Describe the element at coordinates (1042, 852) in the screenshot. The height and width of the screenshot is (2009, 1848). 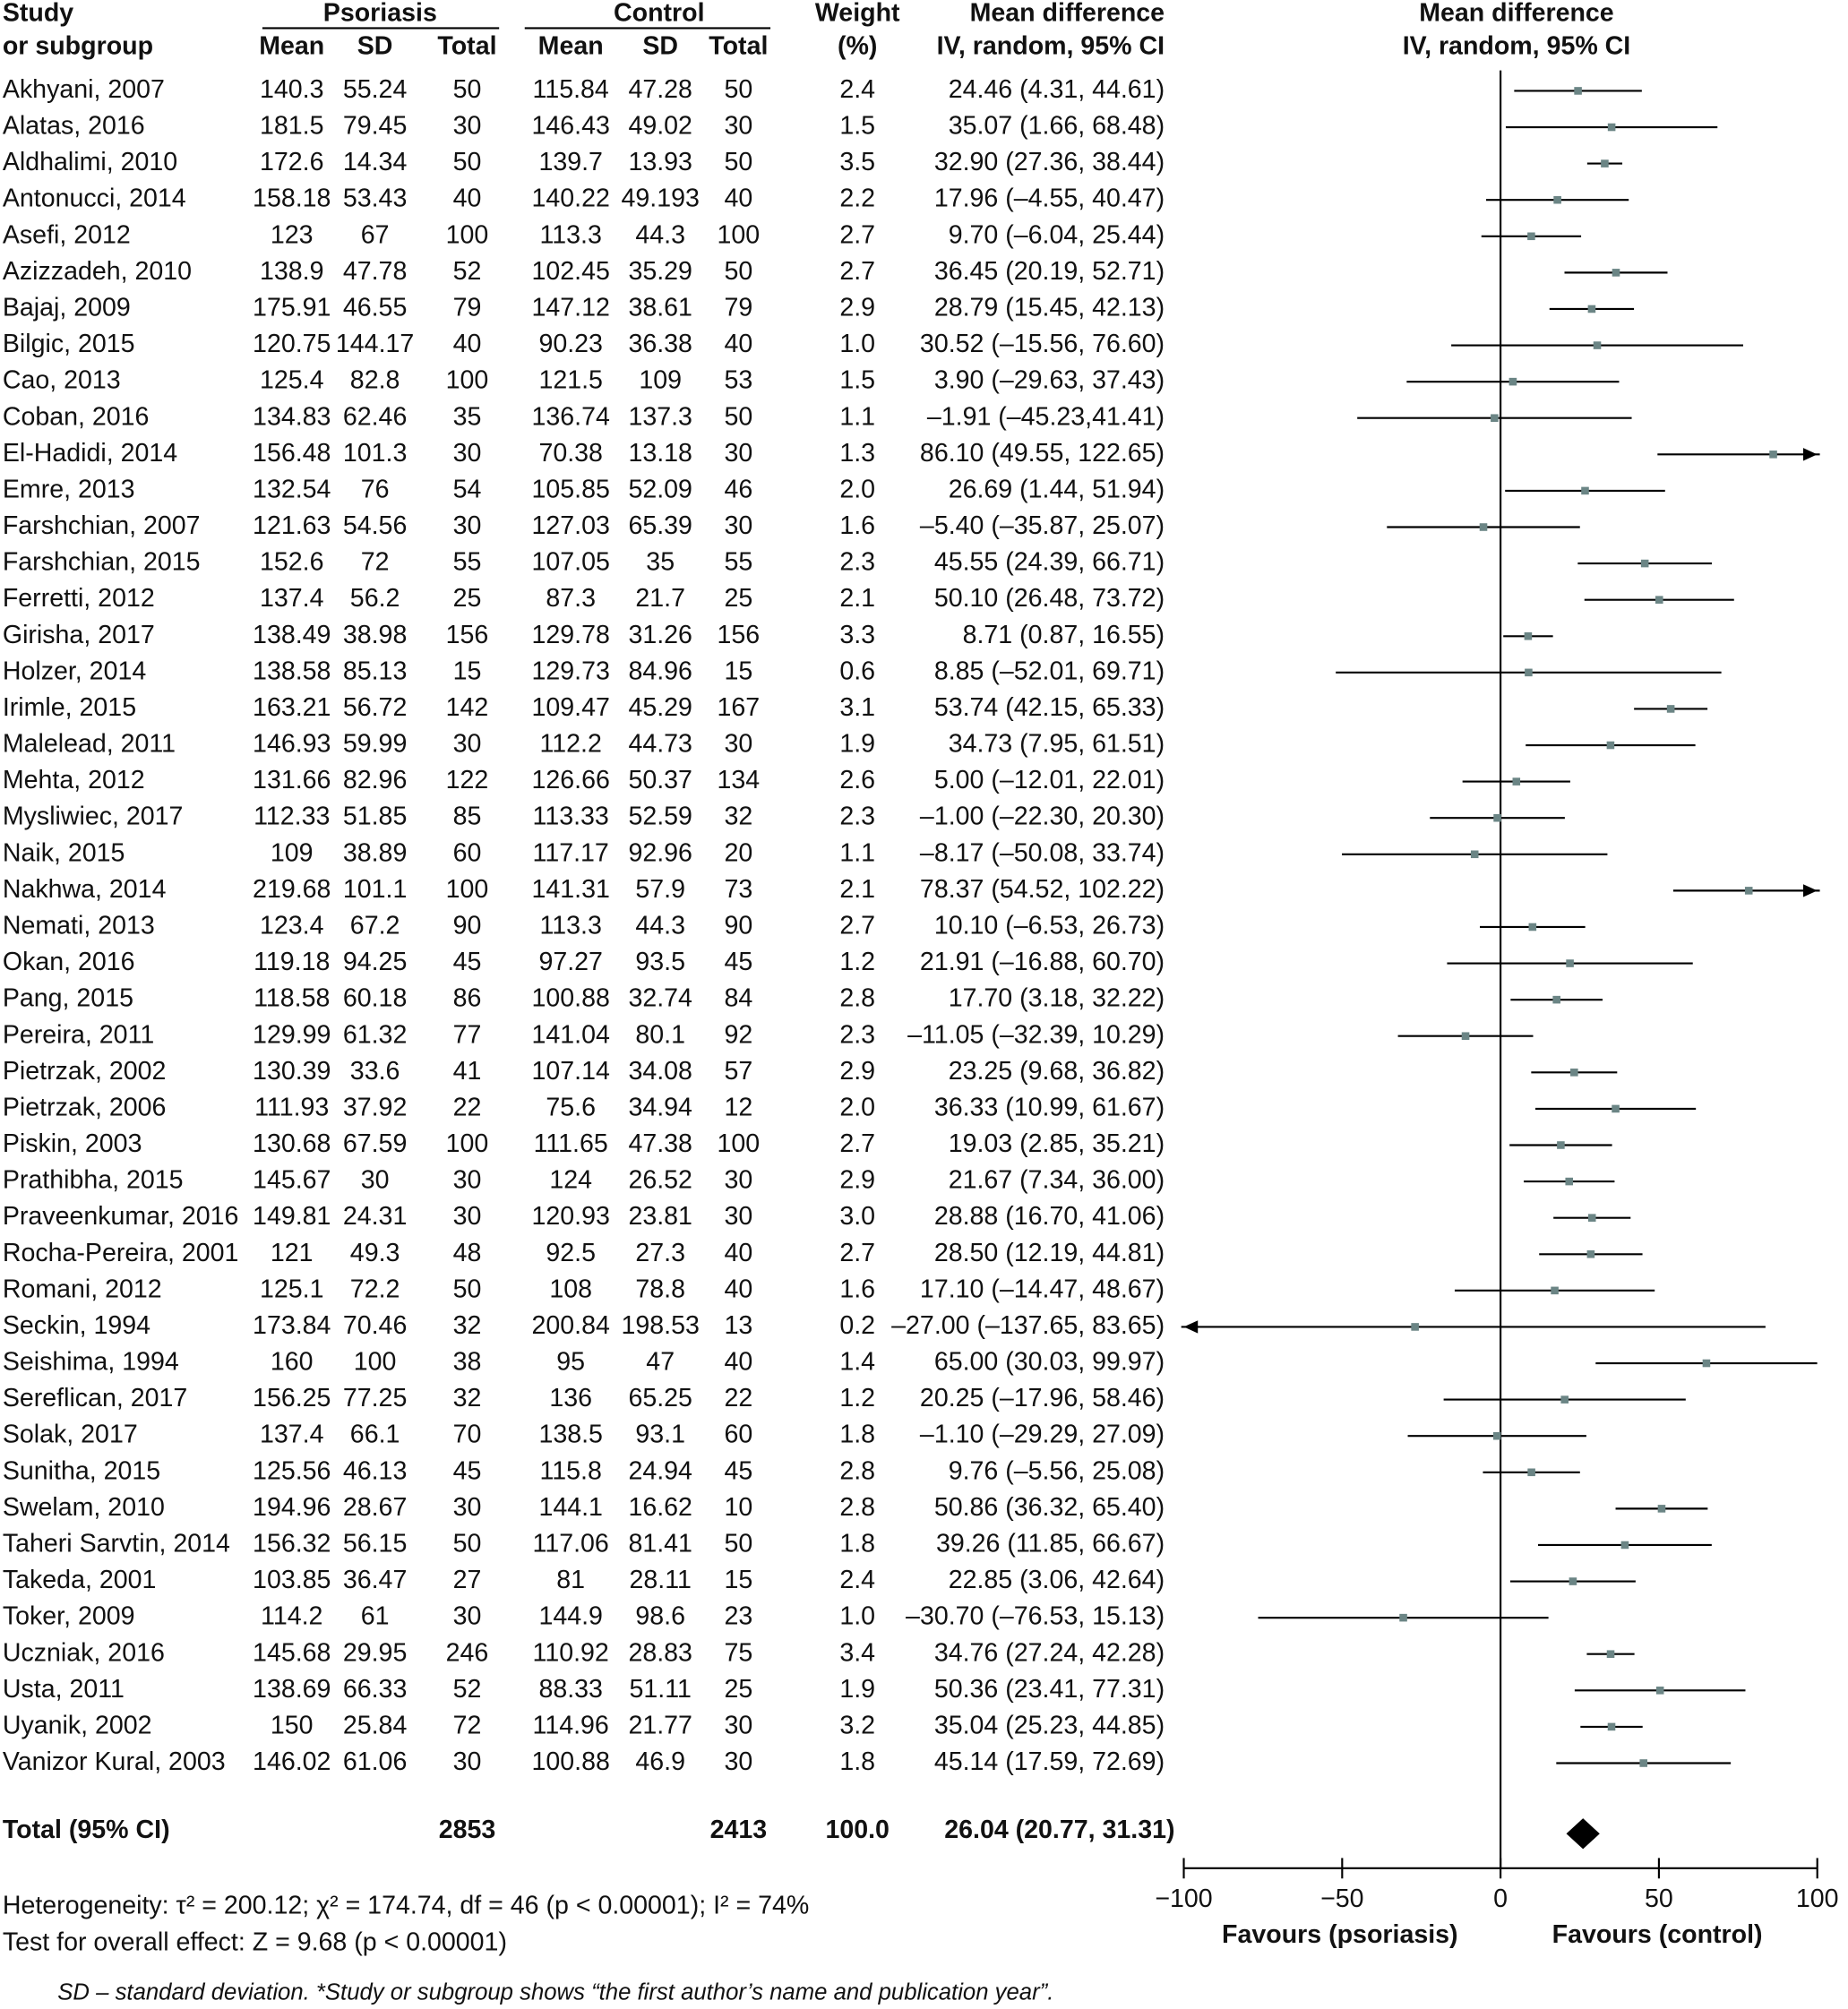
I see `effect-label: –8.17 (–50.08, 33.74)` at that location.